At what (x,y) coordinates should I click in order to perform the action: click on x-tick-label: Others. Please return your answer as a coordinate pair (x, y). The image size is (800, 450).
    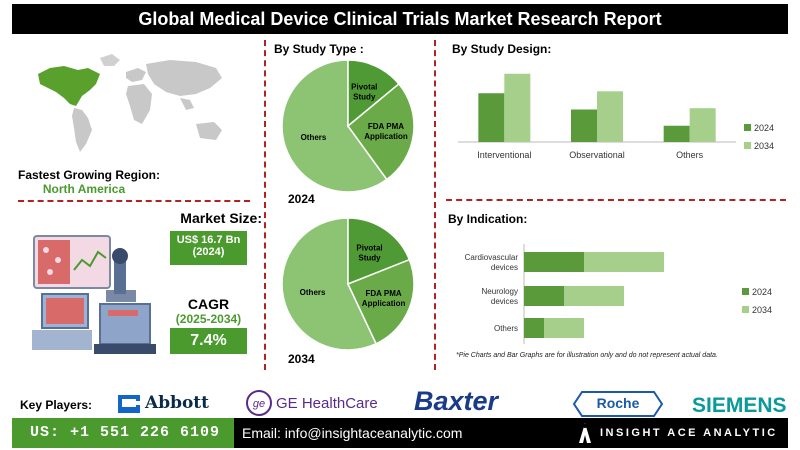
    Looking at the image, I should click on (690, 155).